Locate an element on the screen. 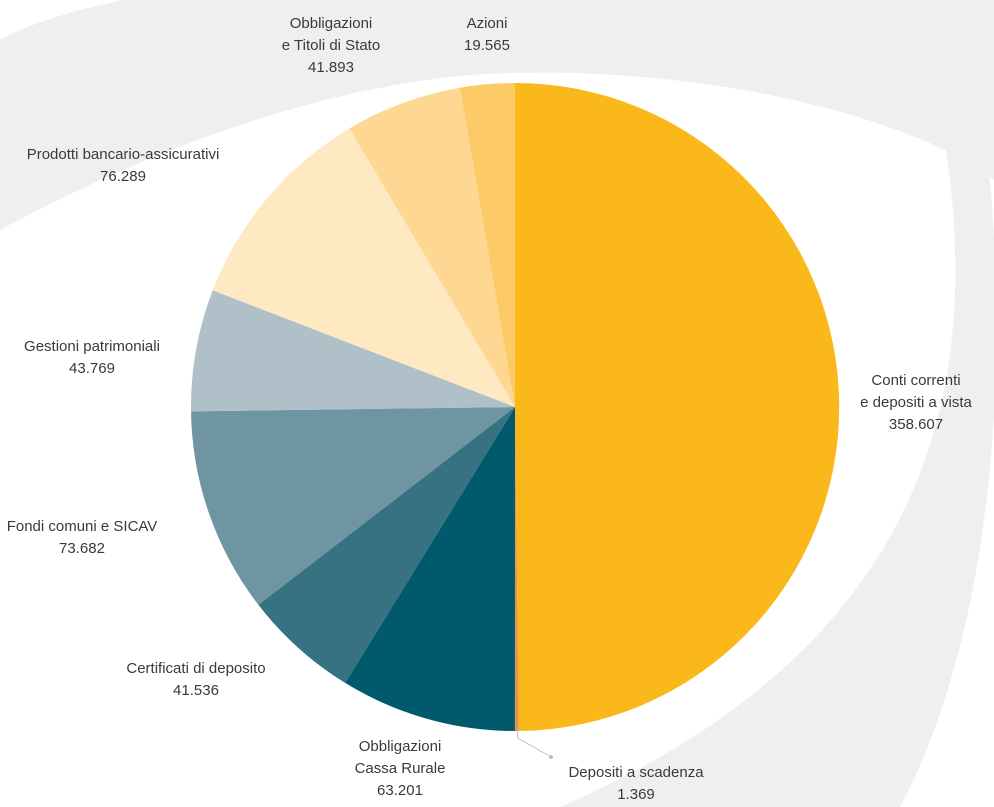 The height and width of the screenshot is (807, 994). slice-value: 43.769 is located at coordinates (92, 368).